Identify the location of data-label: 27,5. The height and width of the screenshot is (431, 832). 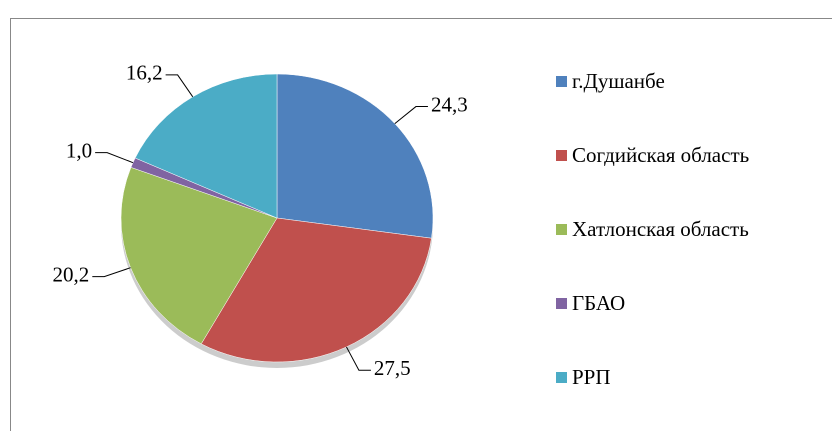
(392, 368).